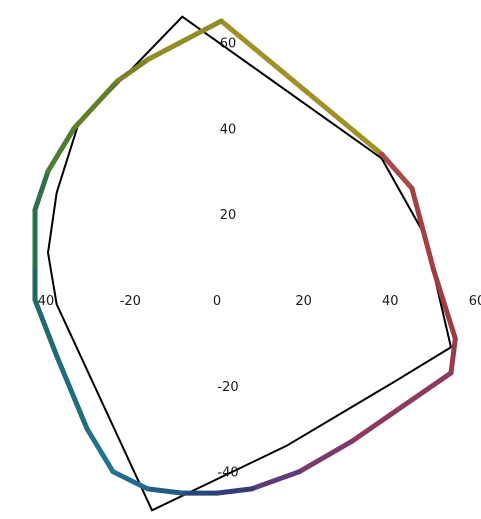 The width and height of the screenshot is (481, 519). Describe the element at coordinates (228, 215) in the screenshot. I see `y-tick-label: 20` at that location.